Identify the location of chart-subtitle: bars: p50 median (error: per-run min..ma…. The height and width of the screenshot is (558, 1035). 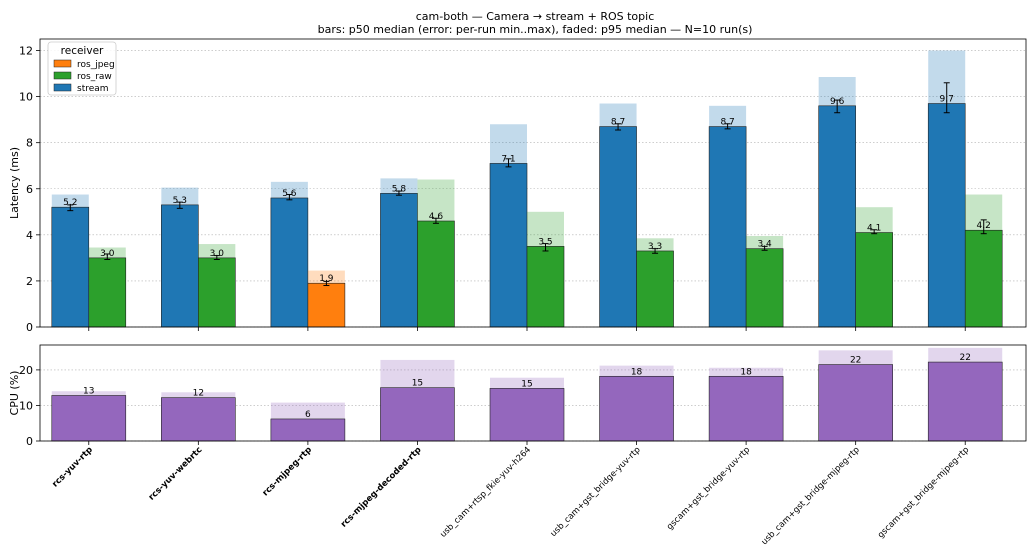
(535, 29).